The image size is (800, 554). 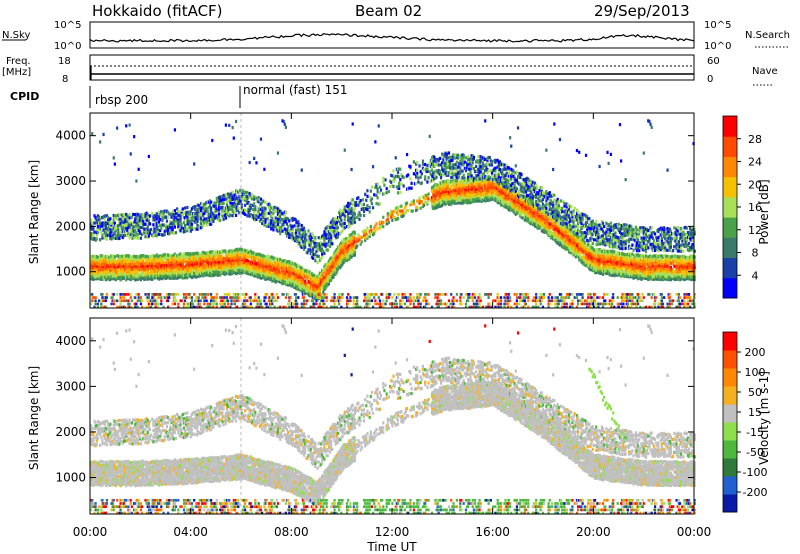 I want to click on nsearch-tick-top: 10^5, so click(x=717, y=25).